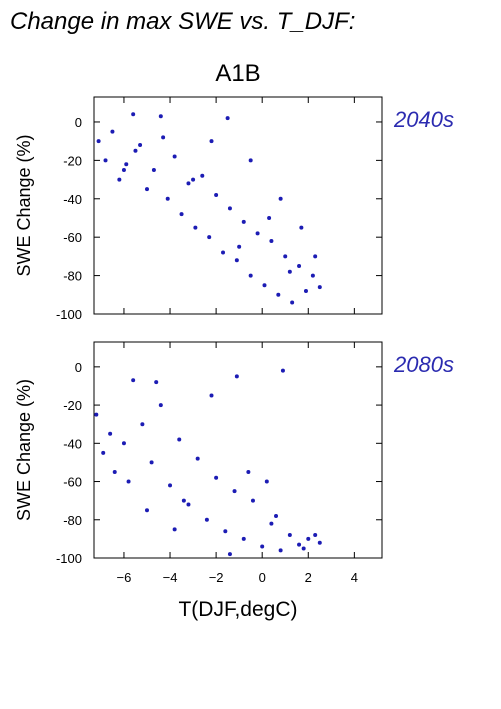 The image size is (501, 709). What do you see at coordinates (262, 577) in the screenshot?
I see `x-tick-label: 0` at bounding box center [262, 577].